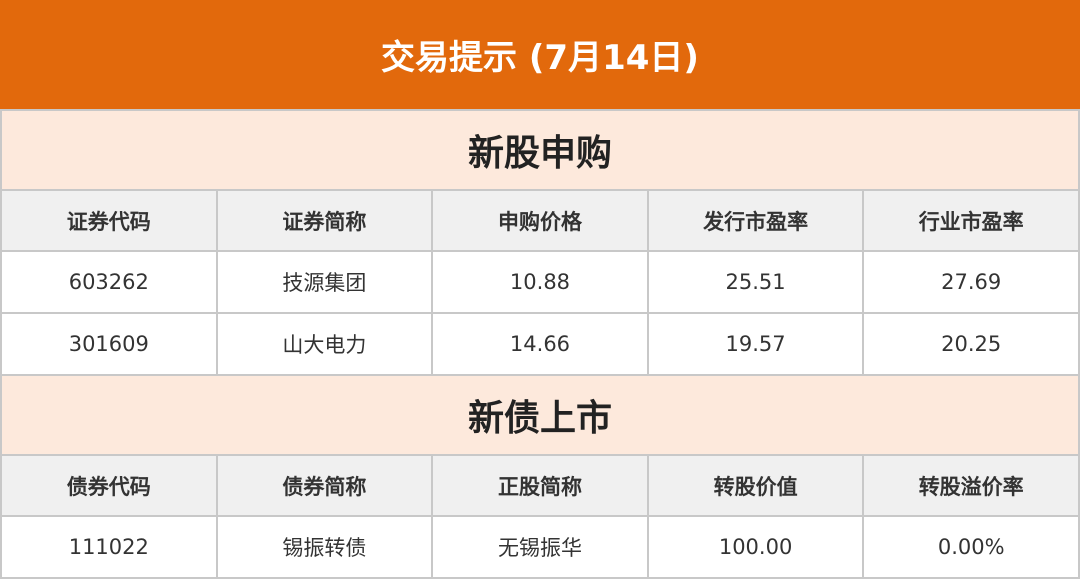 Image resolution: width=1080 pixels, height=579 pixels. I want to click on column-header: 证券简称, so click(324, 220).